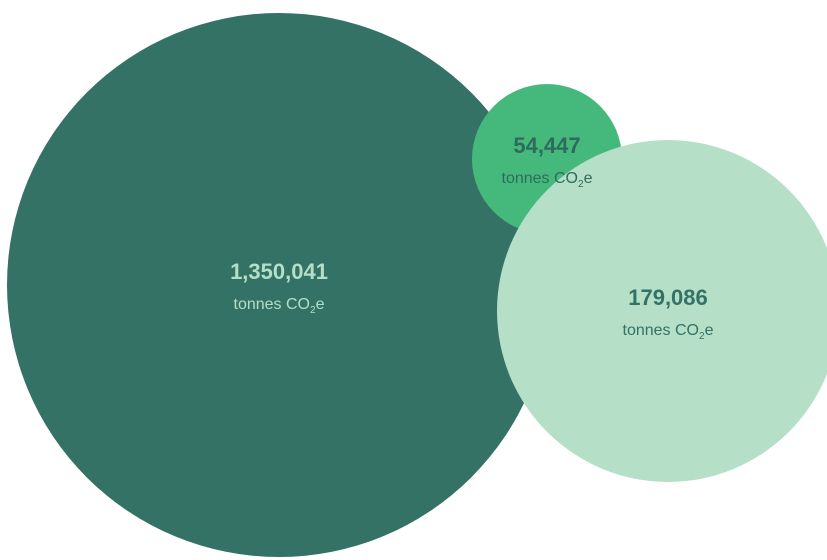 This screenshot has width=827, height=560. What do you see at coordinates (546, 145) in the screenshot?
I see `bubble-small-value: 54,447` at bounding box center [546, 145].